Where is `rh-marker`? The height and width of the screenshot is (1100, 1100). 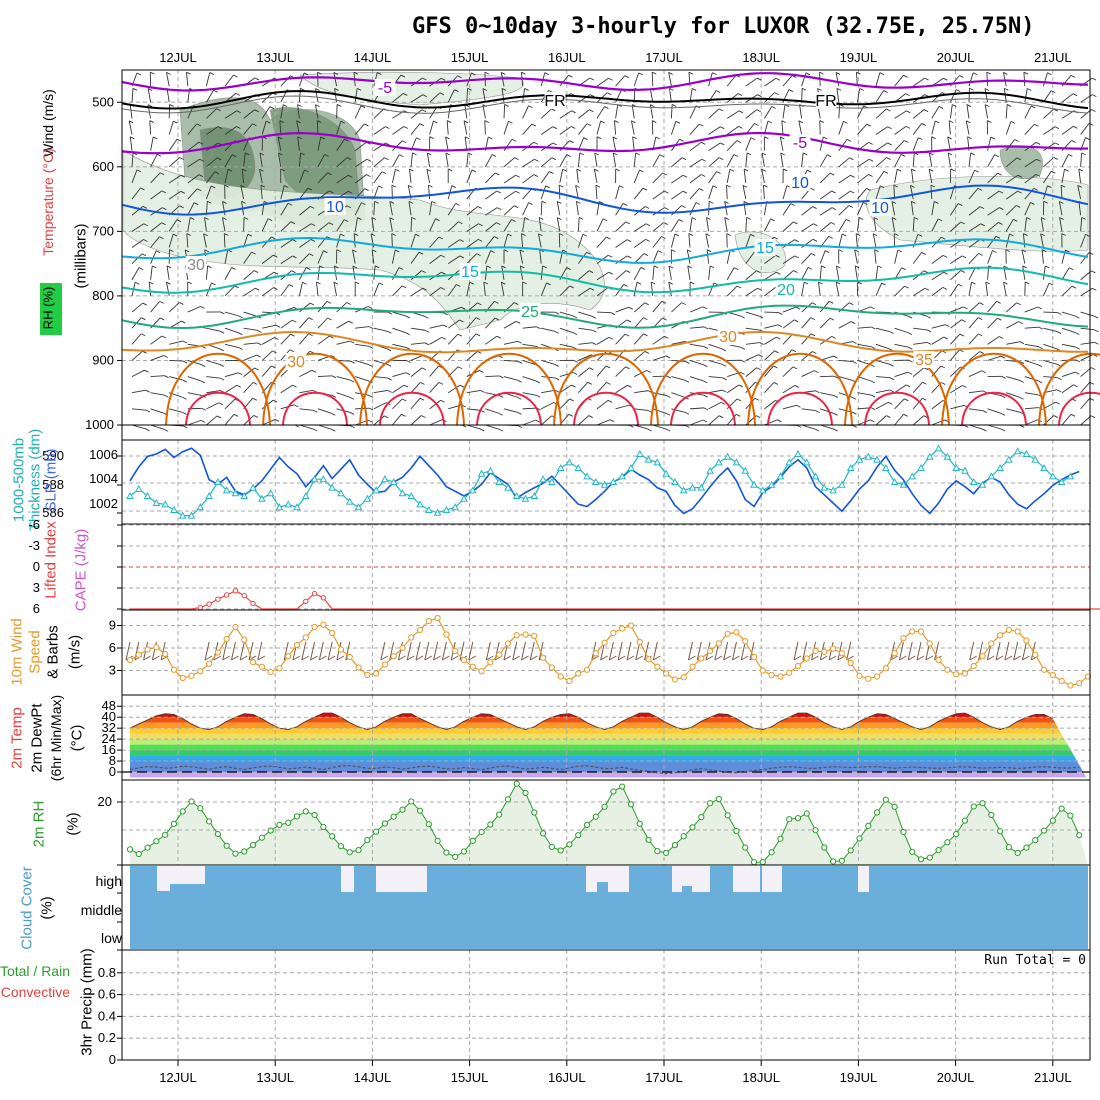 rh-marker is located at coordinates (806, 813).